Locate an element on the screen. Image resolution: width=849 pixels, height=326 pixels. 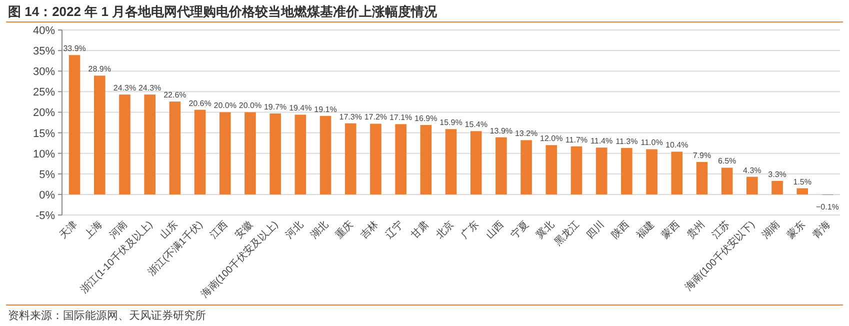
x-tick-label: 福建 is located at coordinates (645, 230).